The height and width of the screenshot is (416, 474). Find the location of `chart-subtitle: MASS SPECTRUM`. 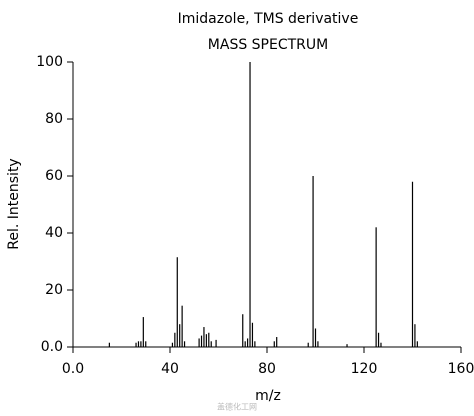

chart-subtitle: MASS SPECTRUM is located at coordinates (268, 45).